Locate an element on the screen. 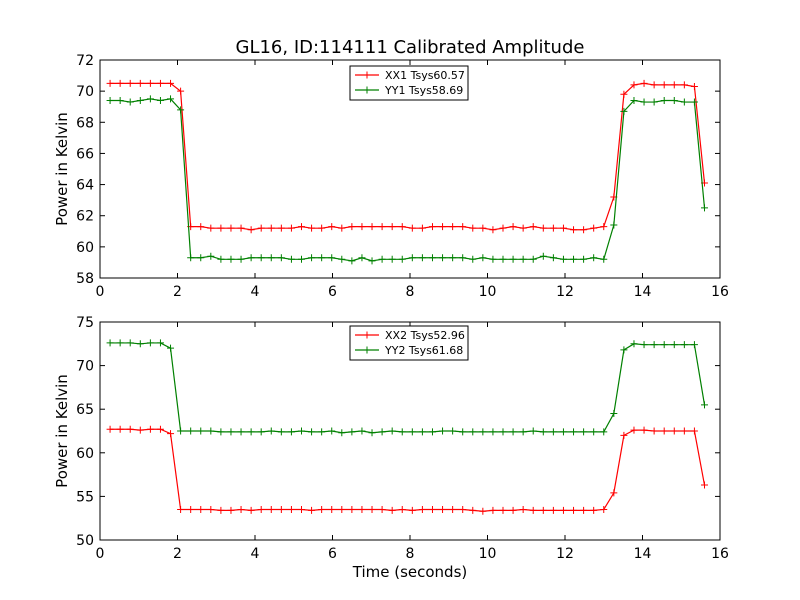  legend: XX2 Tsys52.96 YY2 Tsys61.68 is located at coordinates (409, 343).